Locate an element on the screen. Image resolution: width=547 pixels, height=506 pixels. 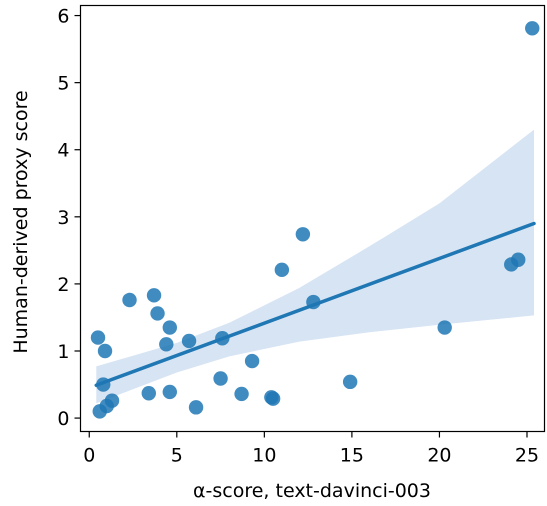
x-tick-label: 20 is located at coordinates (439, 456).